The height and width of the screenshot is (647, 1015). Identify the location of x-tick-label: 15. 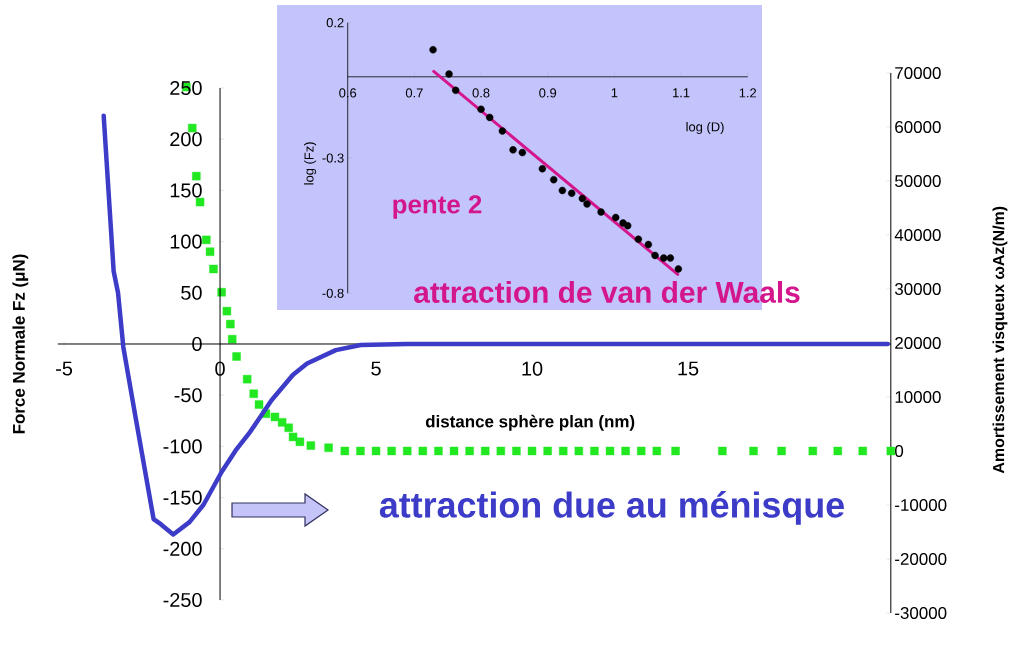
(688, 368).